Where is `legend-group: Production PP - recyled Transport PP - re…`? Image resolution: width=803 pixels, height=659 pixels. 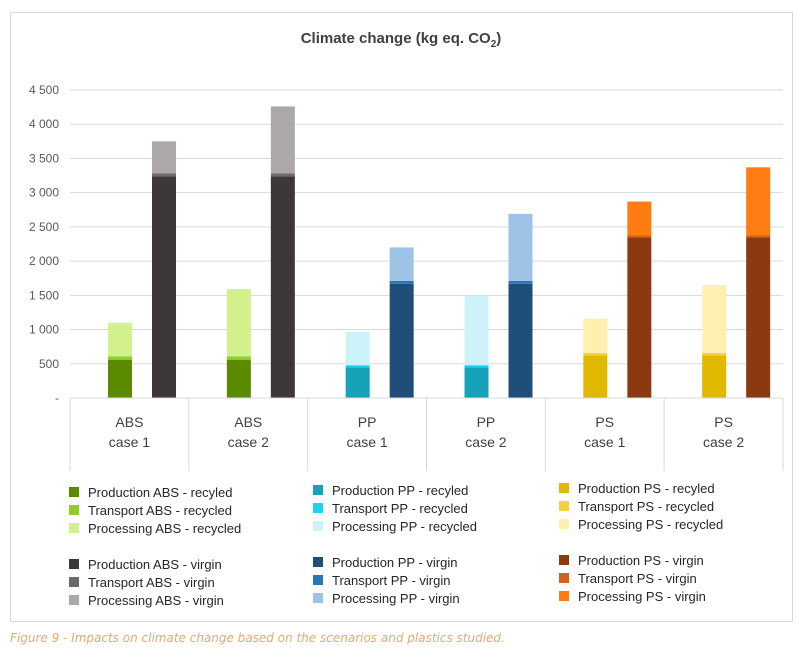
legend-group: Production PP - recyled Transport PP - re… is located at coordinates (395, 544).